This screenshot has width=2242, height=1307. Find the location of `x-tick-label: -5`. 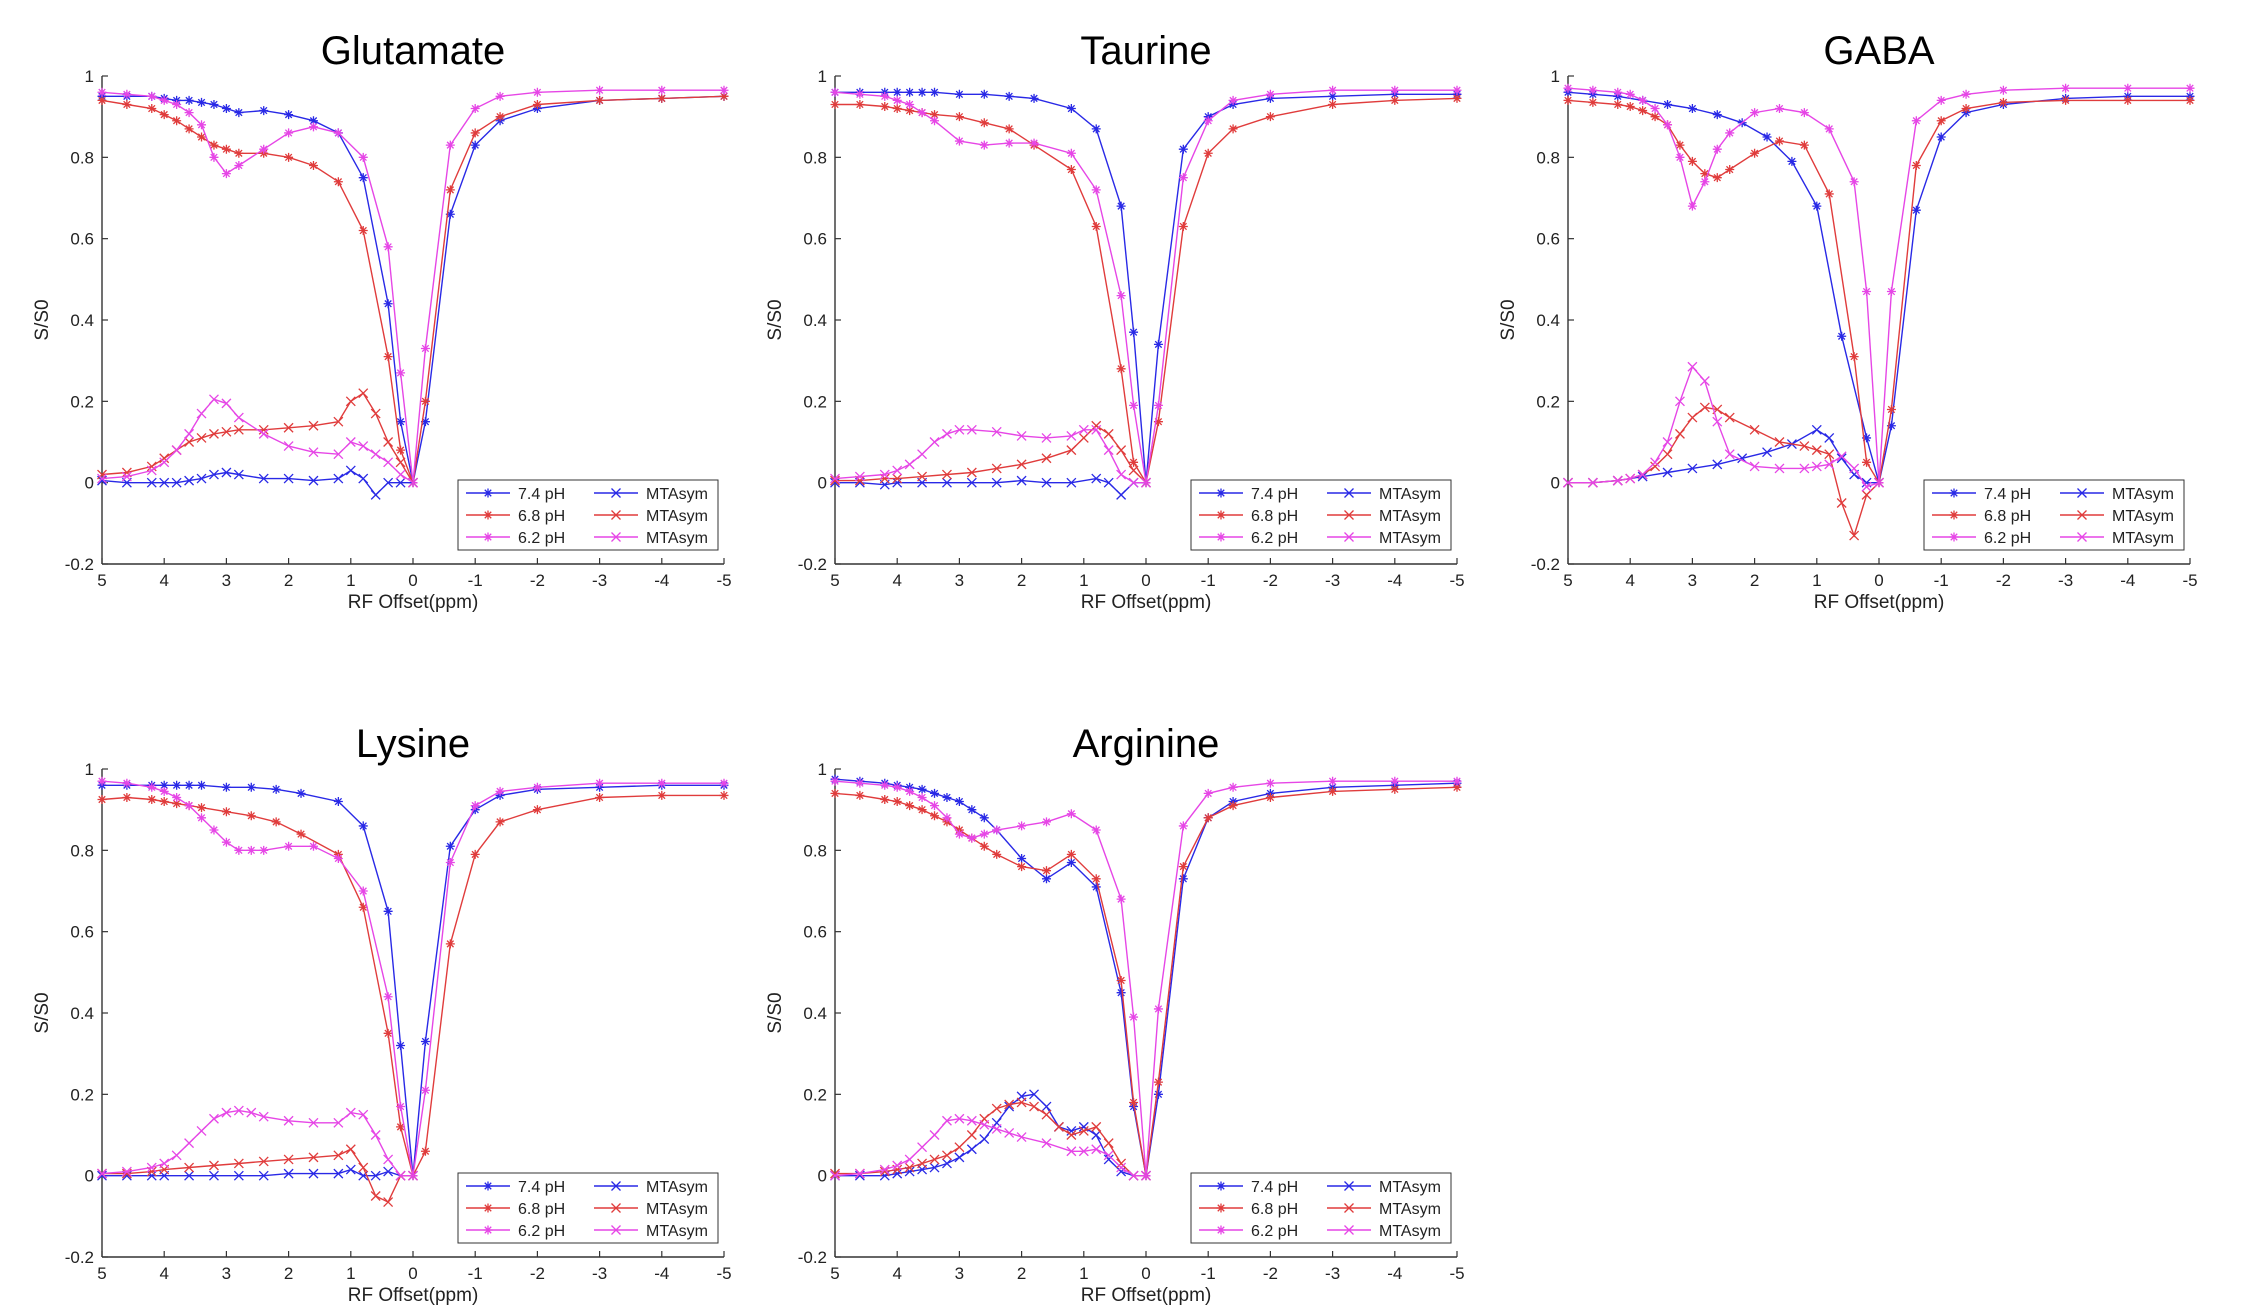

x-tick-label: -5 is located at coordinates (723, 1273).